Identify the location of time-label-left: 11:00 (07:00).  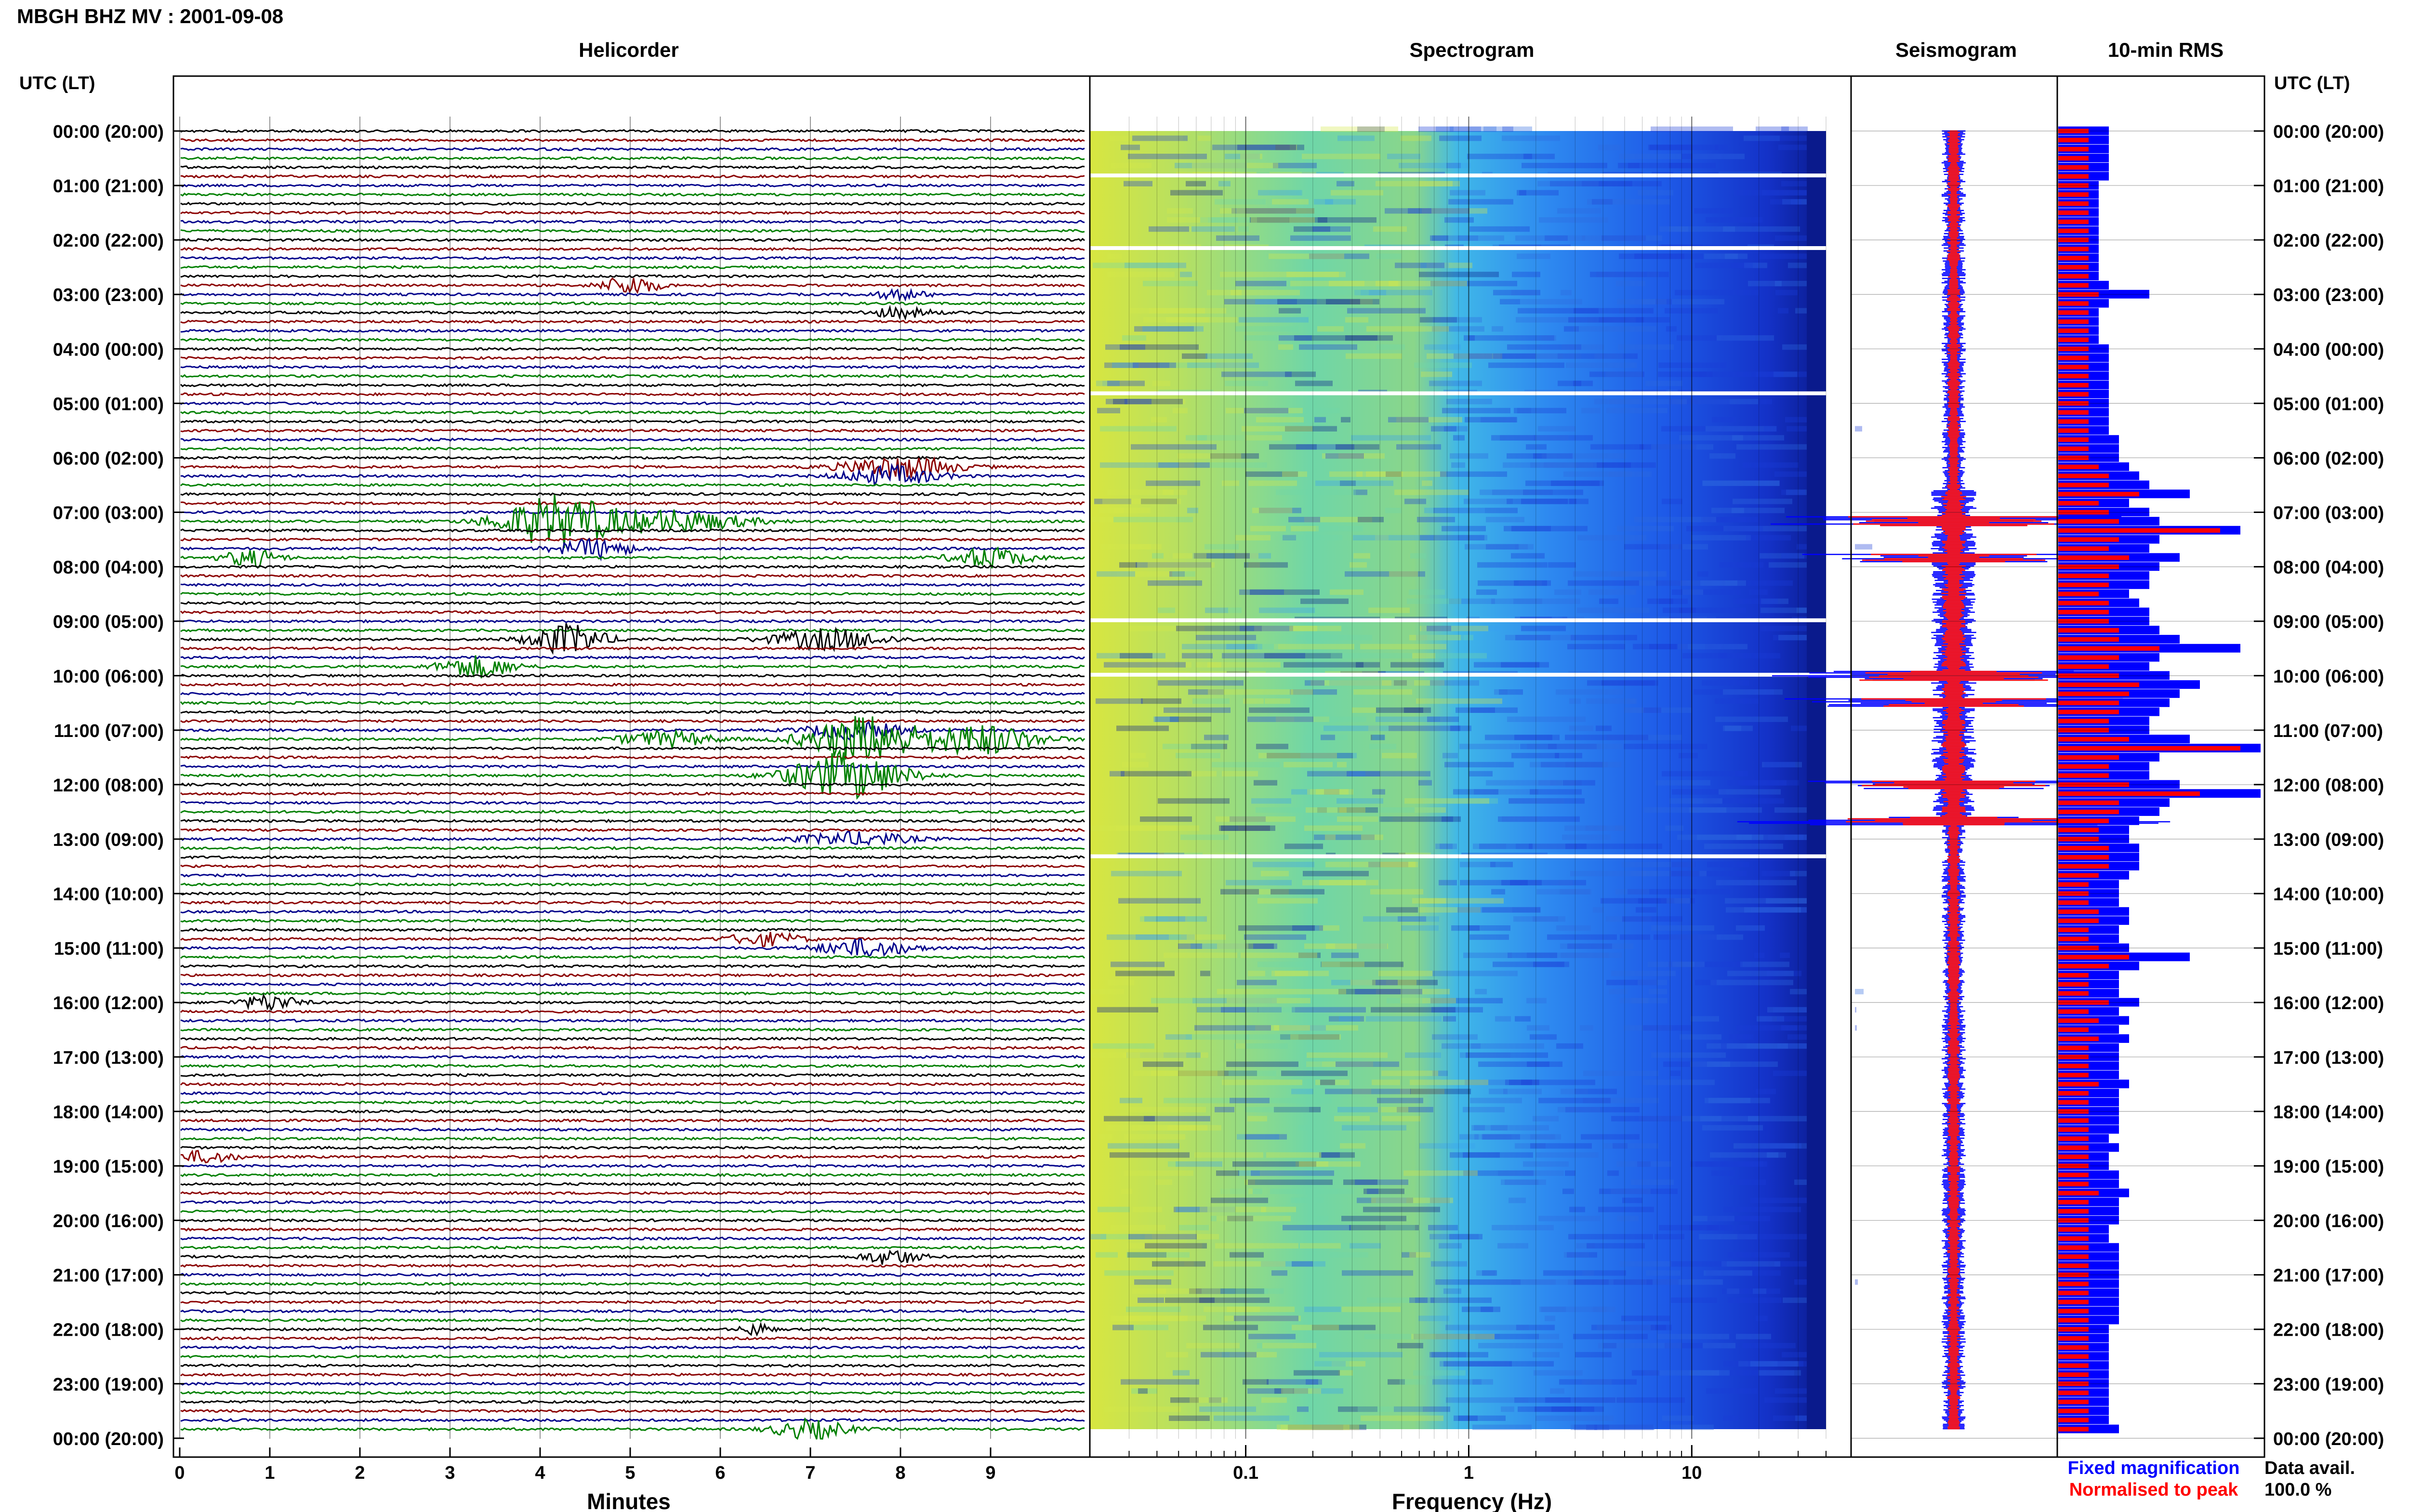
(109, 731).